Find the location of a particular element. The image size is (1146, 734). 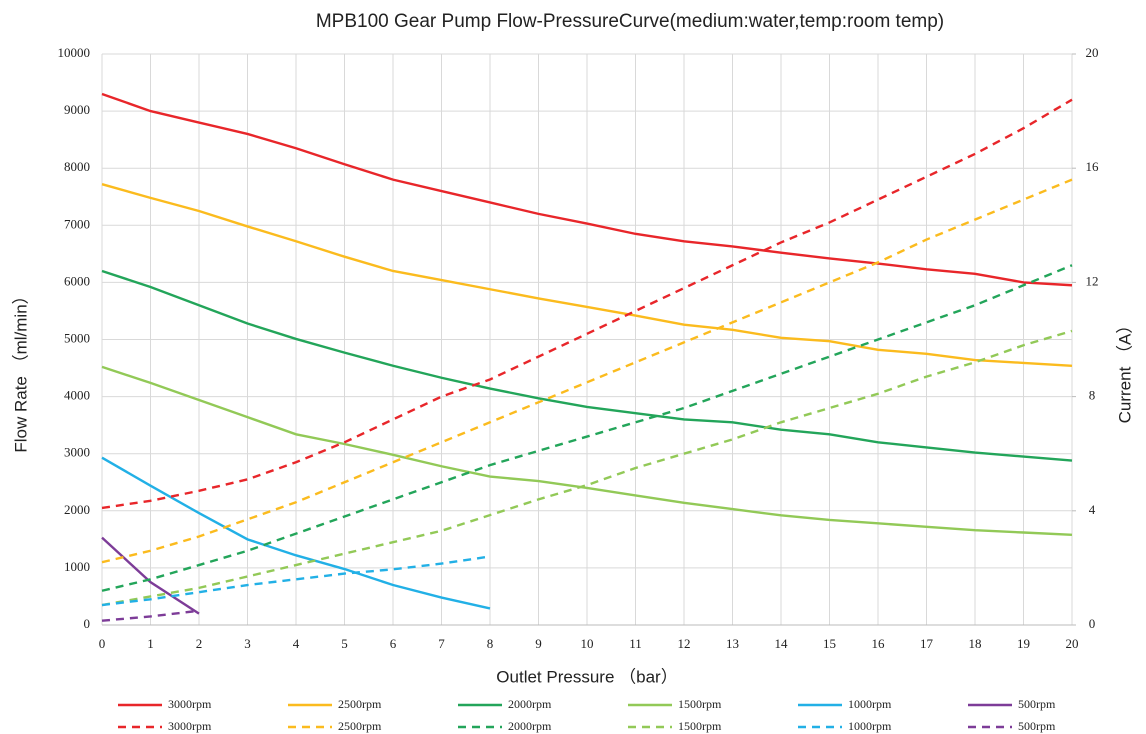

x-tick-label: 20 is located at coordinates (1072, 643).